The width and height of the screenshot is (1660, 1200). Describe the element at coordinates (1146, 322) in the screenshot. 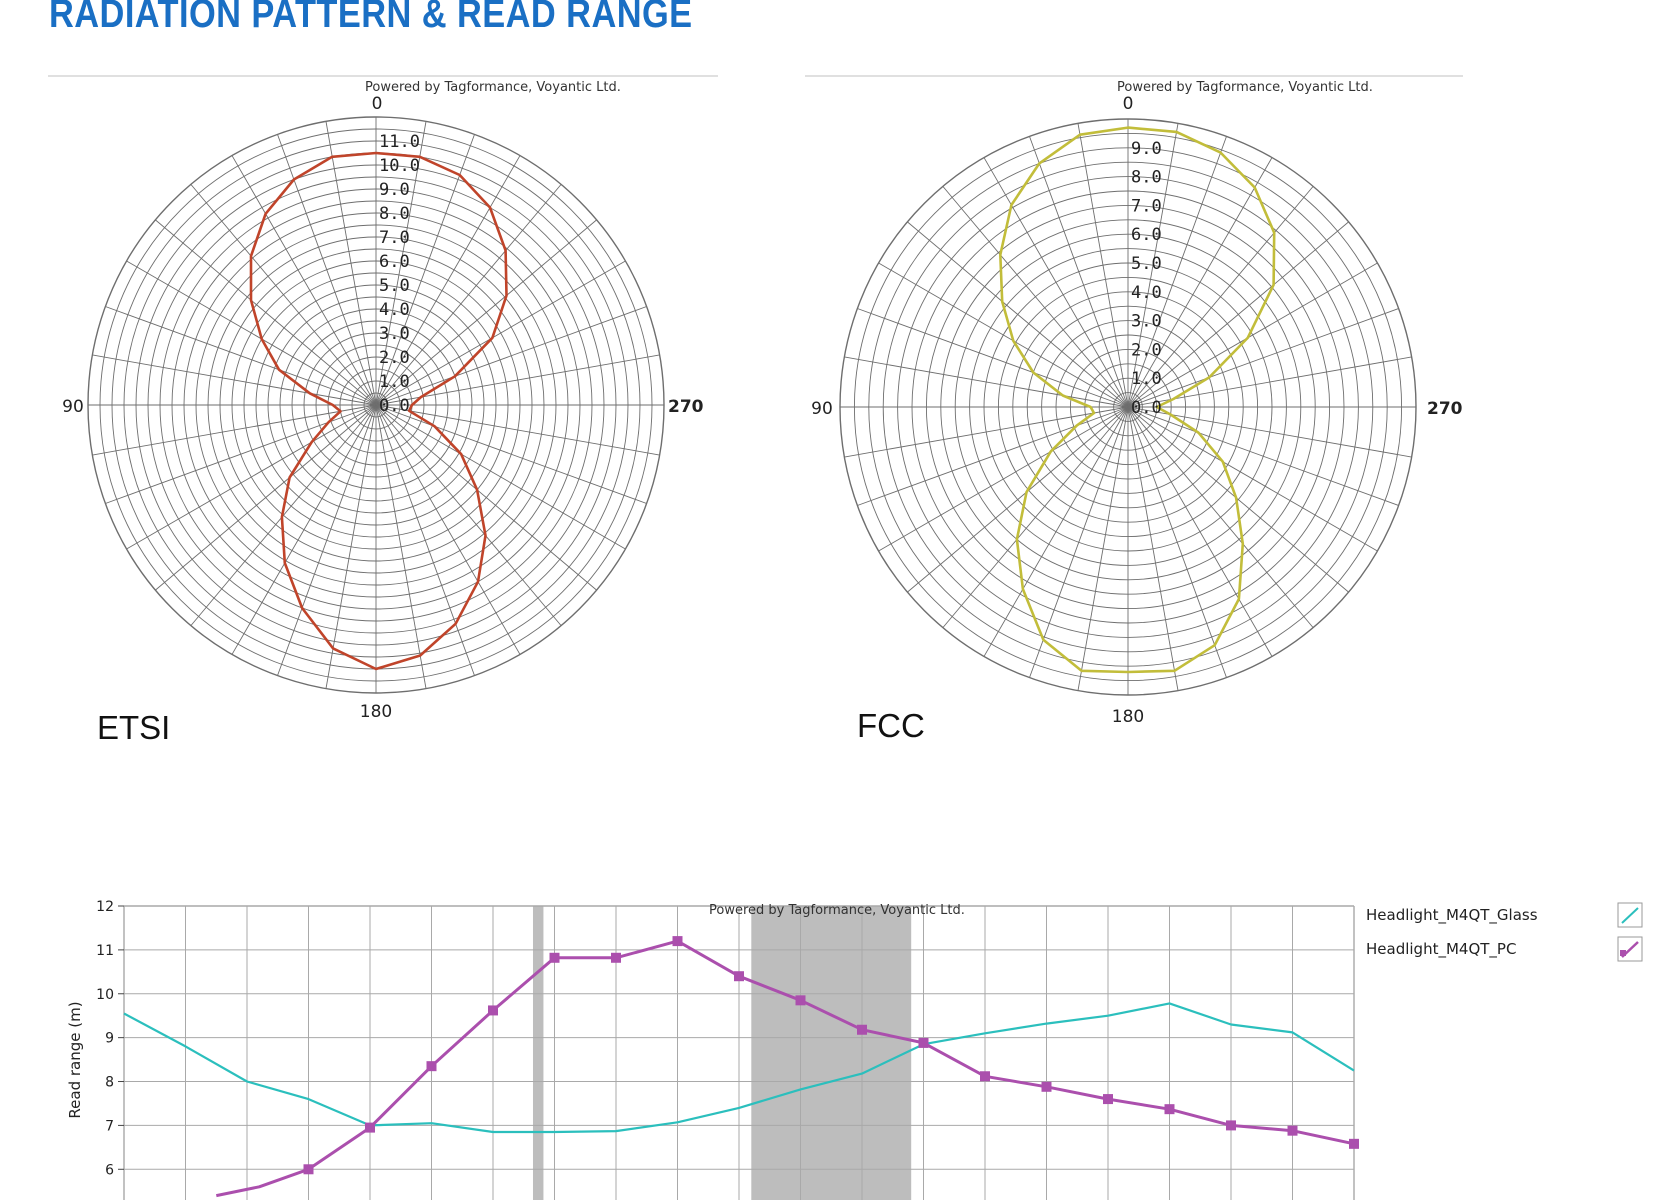

I see `fcc-radial-tick-label: 3.0` at that location.